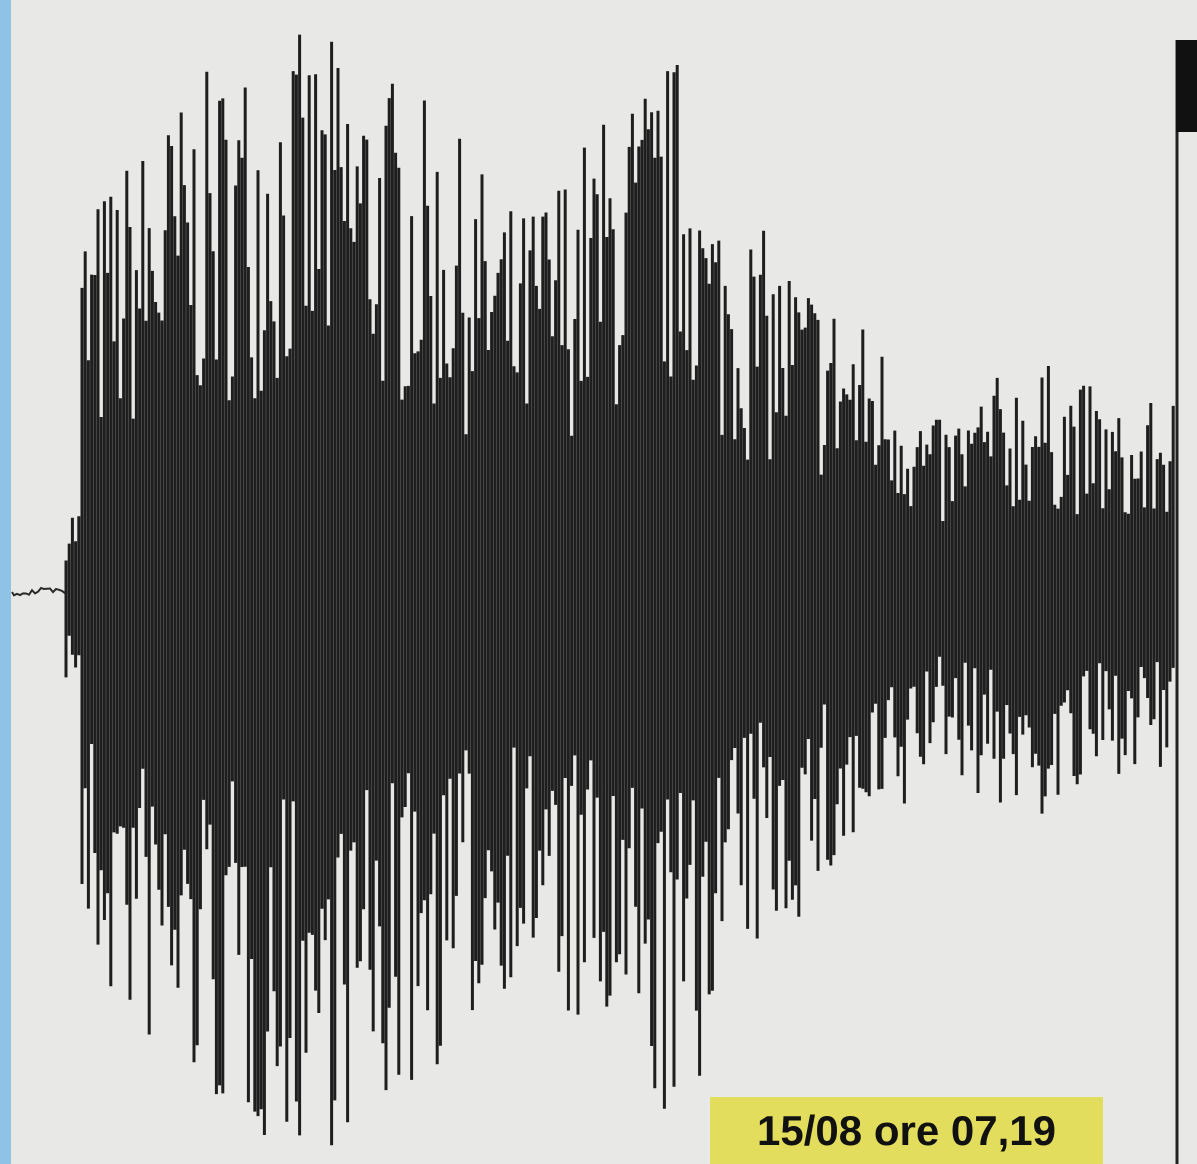 The height and width of the screenshot is (1164, 1197). I want to click on left-strip, so click(5, 582).